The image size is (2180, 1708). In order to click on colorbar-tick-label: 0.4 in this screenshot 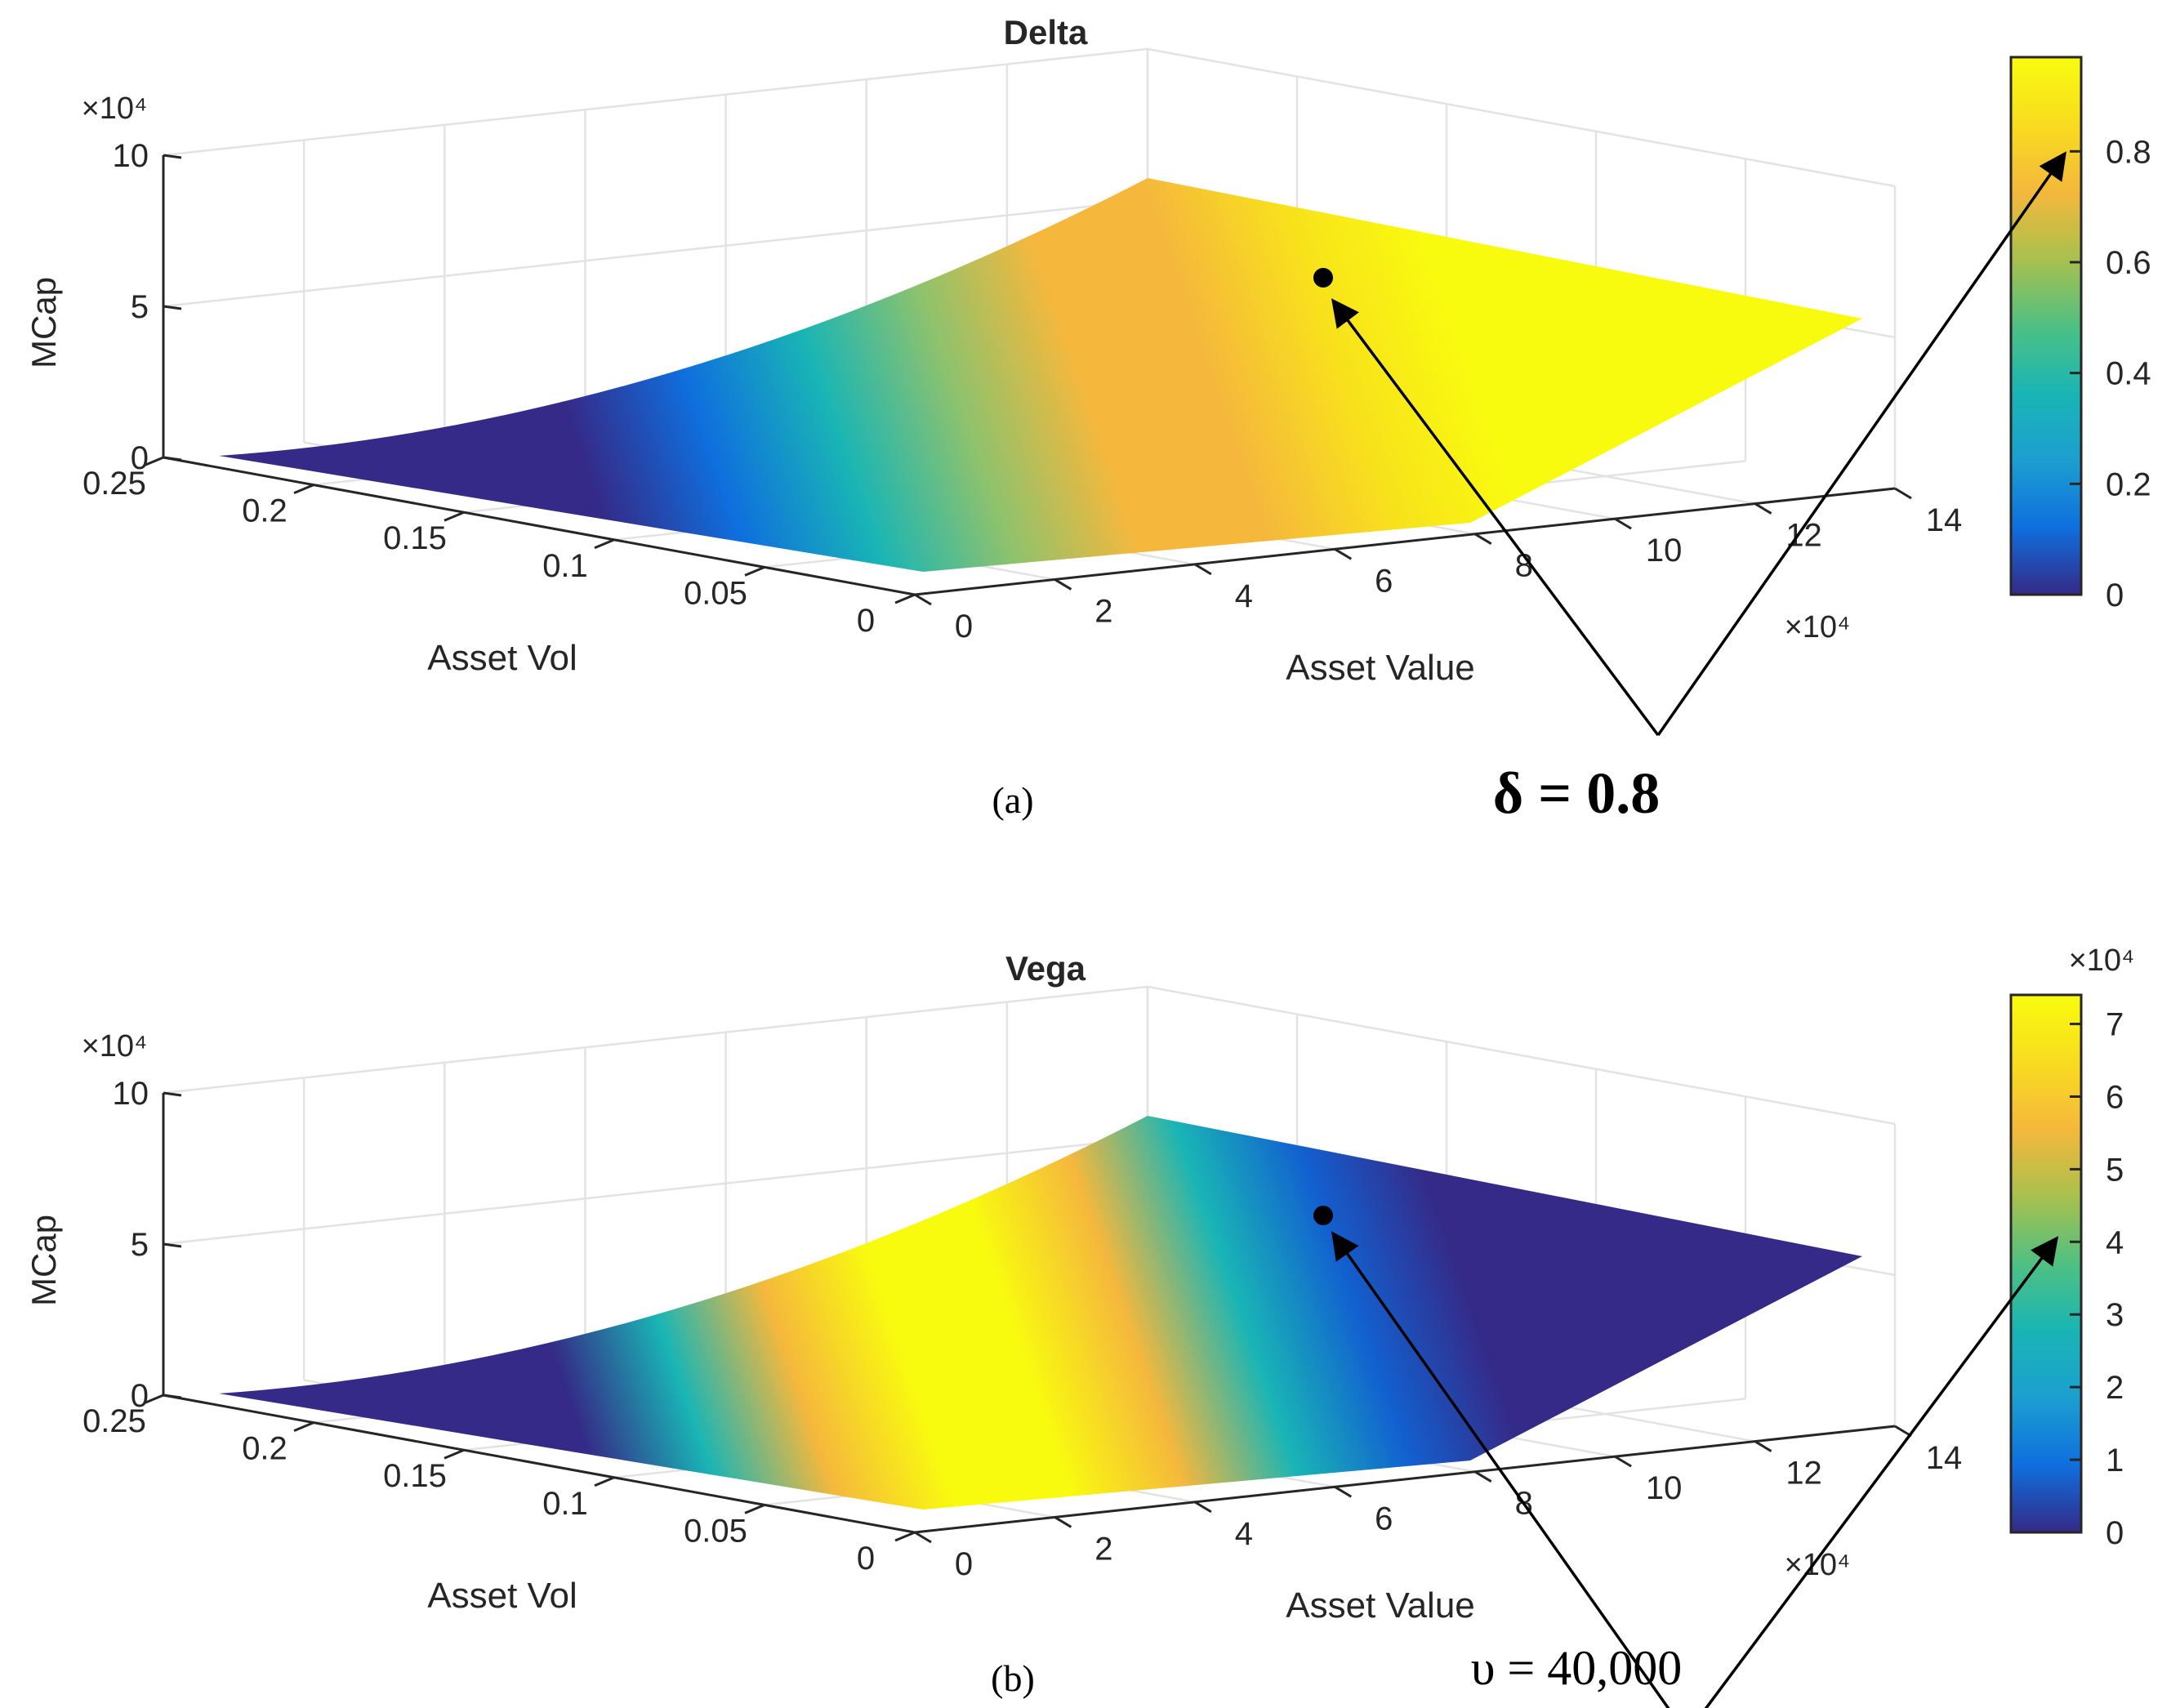, I will do `click(2128, 374)`.